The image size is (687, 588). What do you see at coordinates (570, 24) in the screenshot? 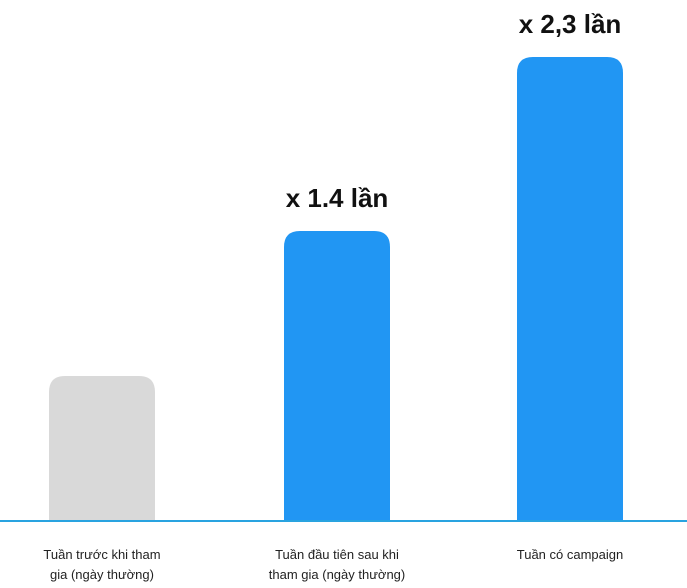
I see `data-label-3: x 2,3 lần` at bounding box center [570, 24].